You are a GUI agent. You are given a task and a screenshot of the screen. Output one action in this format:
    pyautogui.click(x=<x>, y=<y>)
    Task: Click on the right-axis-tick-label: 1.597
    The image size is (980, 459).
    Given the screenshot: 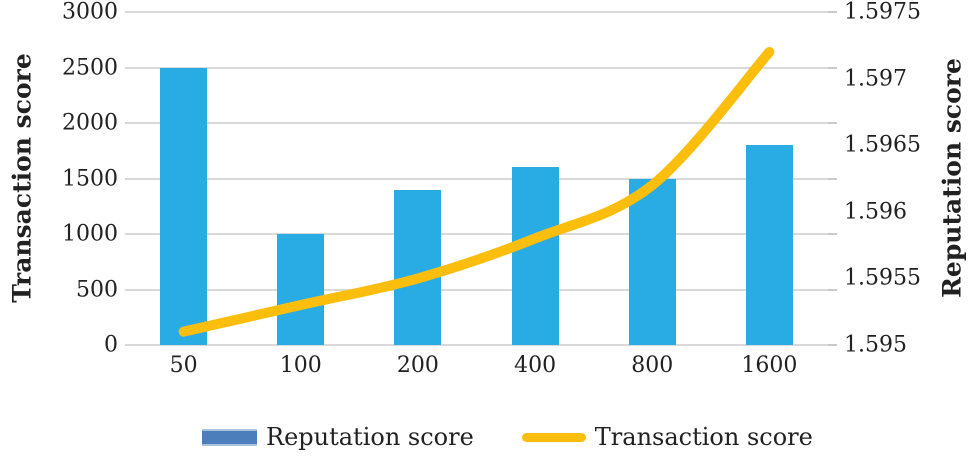 What is the action you would take?
    pyautogui.click(x=875, y=79)
    